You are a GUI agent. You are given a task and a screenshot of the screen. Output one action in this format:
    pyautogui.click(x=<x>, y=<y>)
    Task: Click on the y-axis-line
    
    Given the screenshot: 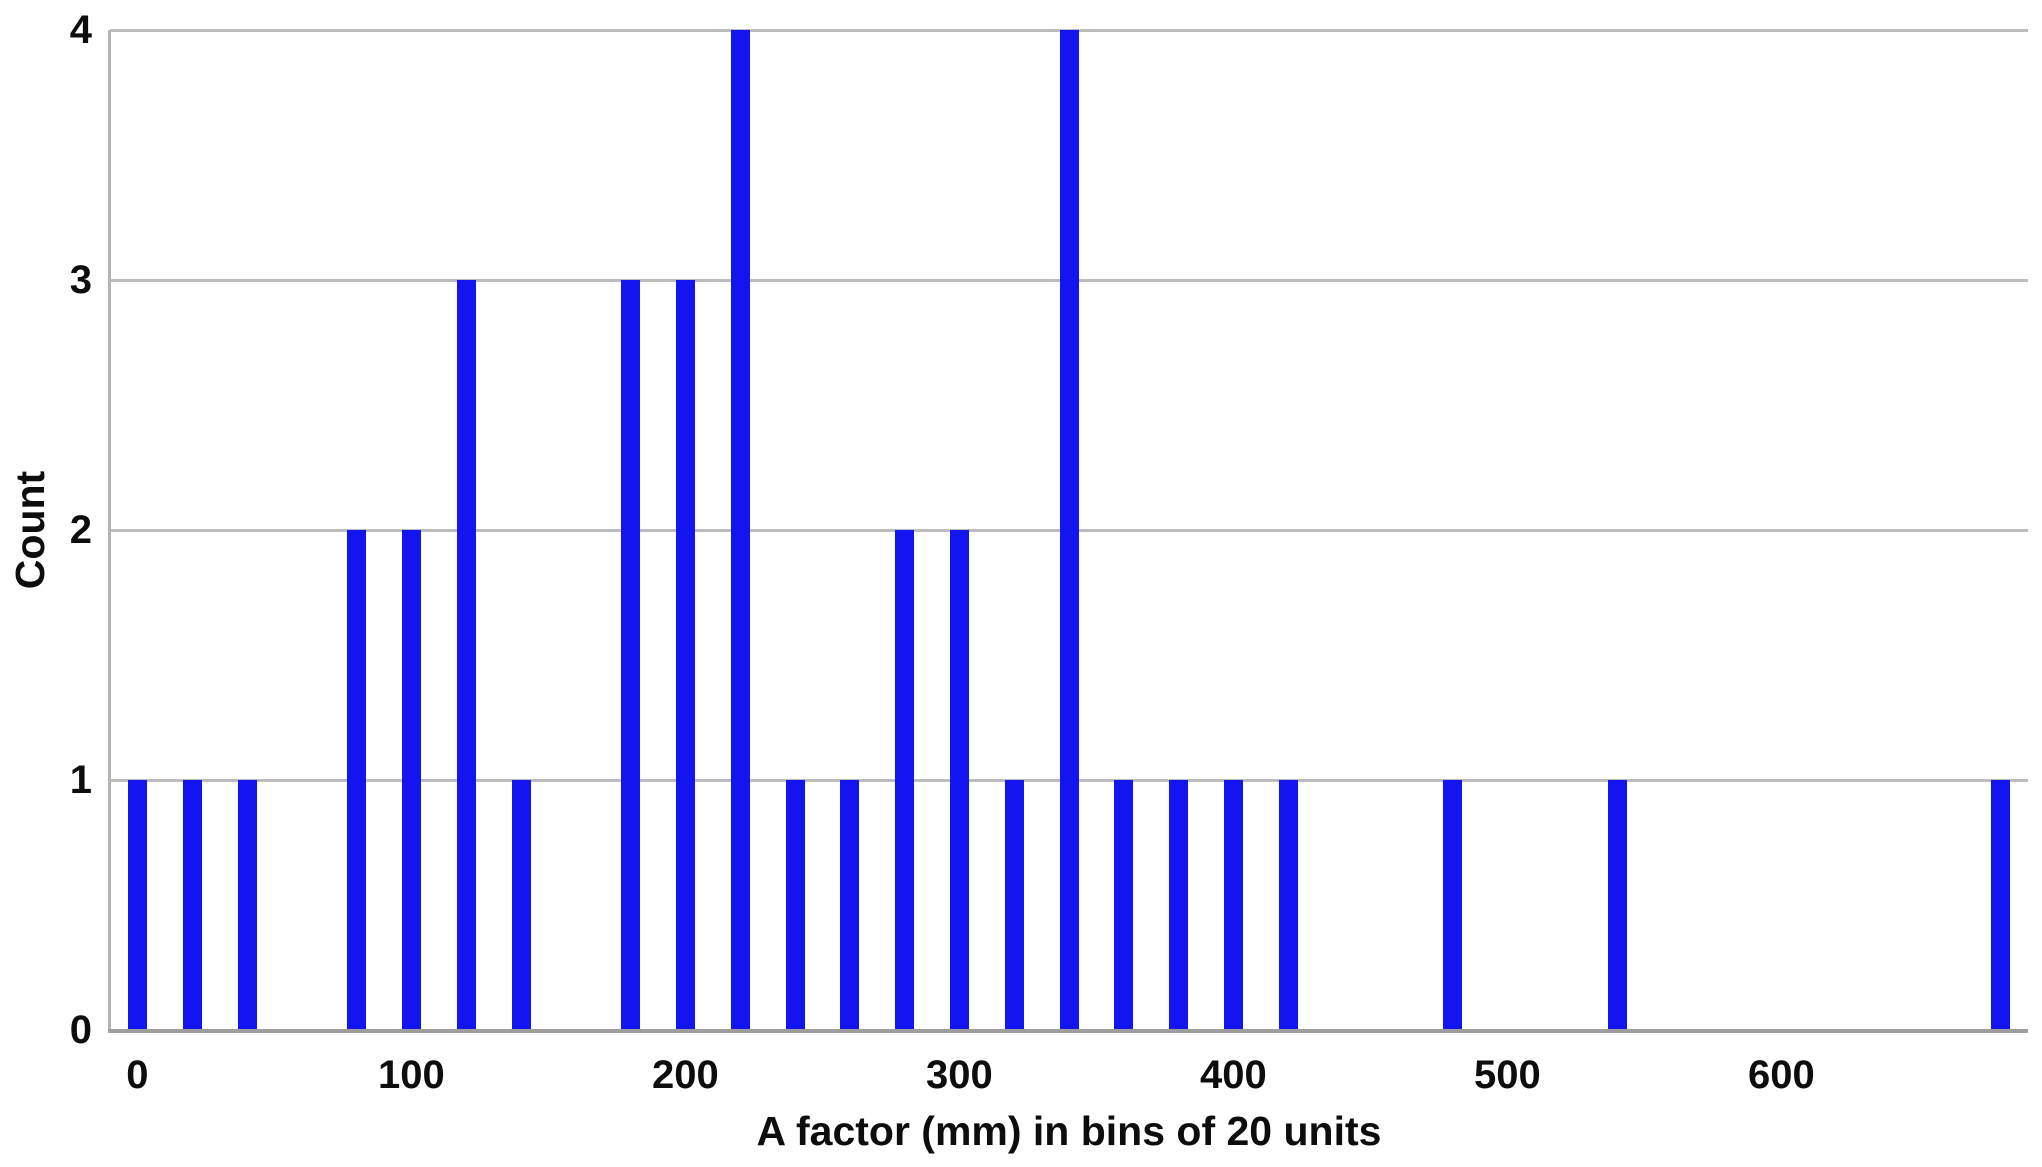 What is the action you would take?
    pyautogui.click(x=109, y=531)
    